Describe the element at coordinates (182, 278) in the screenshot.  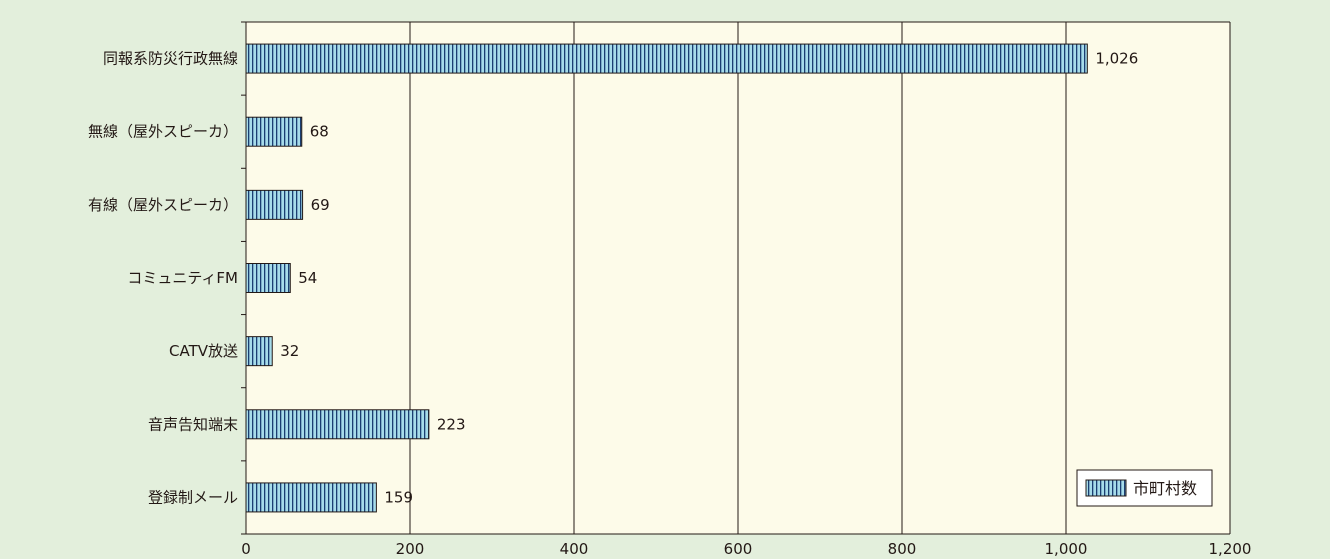
I see `category-label: コミュニティFM` at that location.